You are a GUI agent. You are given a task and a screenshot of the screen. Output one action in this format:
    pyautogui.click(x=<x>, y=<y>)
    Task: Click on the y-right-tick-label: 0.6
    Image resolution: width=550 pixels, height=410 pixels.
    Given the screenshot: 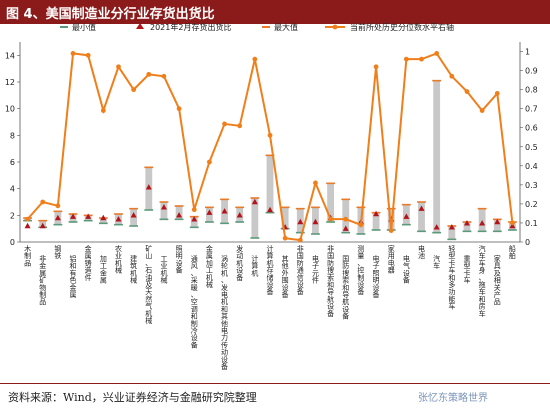 What is the action you would take?
    pyautogui.click(x=531, y=128)
    